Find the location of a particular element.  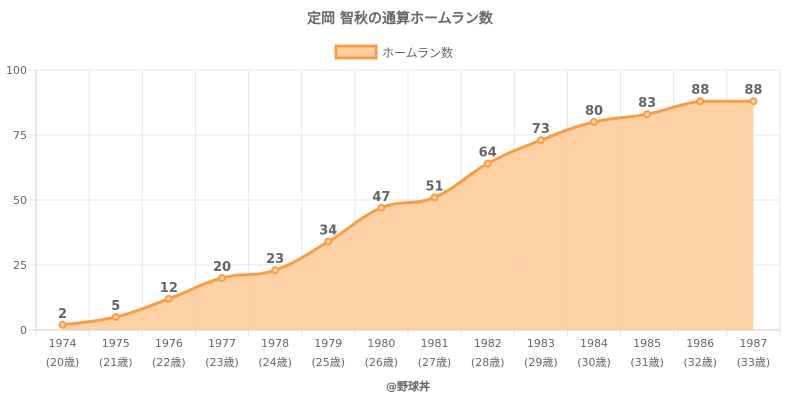

x-tick-label: 1977 is located at coordinates (222, 343).